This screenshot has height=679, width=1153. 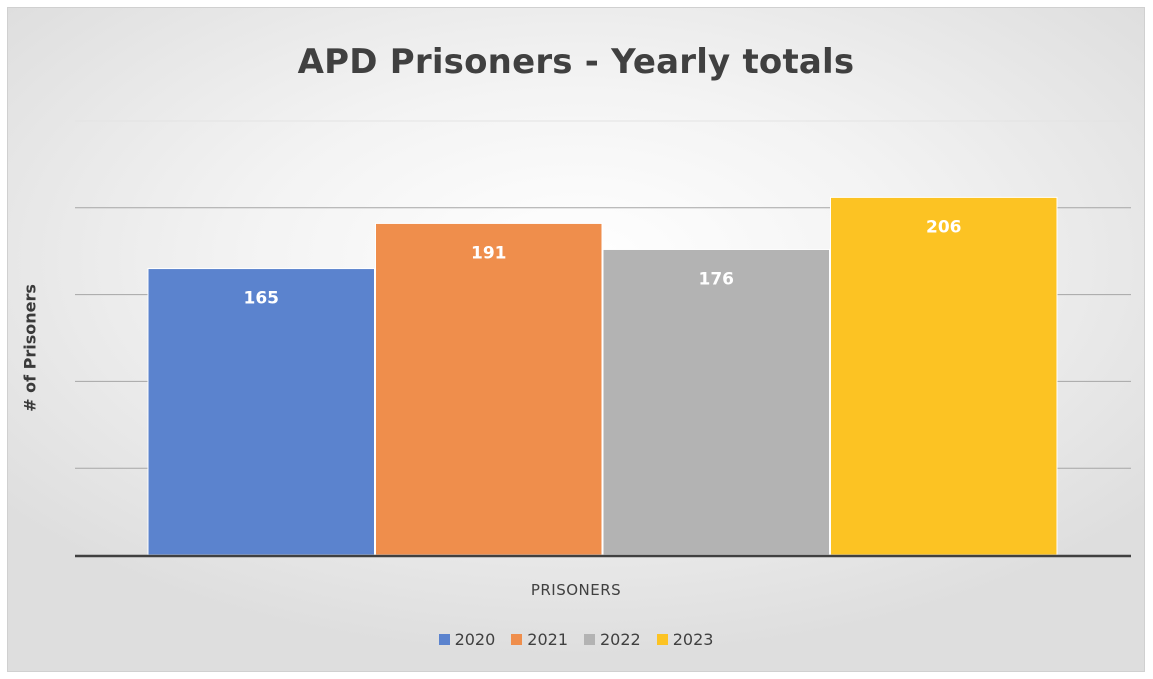 What do you see at coordinates (475, 639) in the screenshot?
I see `legend-label: 2020` at bounding box center [475, 639].